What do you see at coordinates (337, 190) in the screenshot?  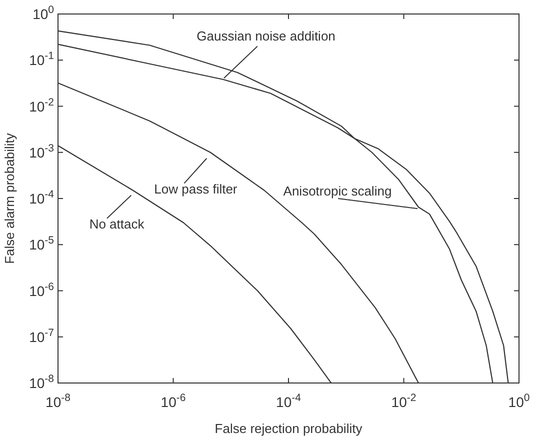 I see `series-label: Anisotropic scaling` at bounding box center [337, 190].